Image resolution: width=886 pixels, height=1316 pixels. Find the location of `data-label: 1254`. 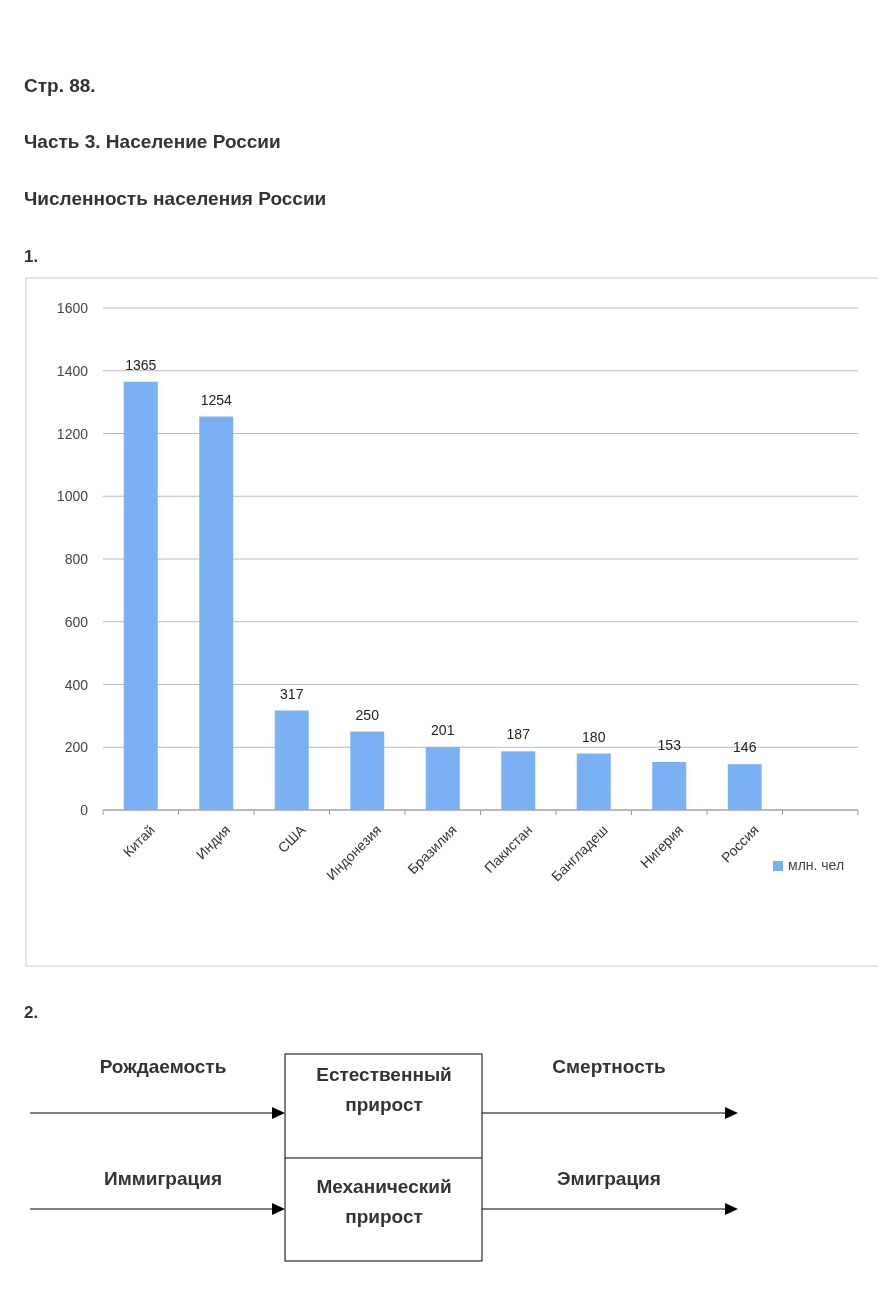

data-label: 1254 is located at coordinates (216, 399).